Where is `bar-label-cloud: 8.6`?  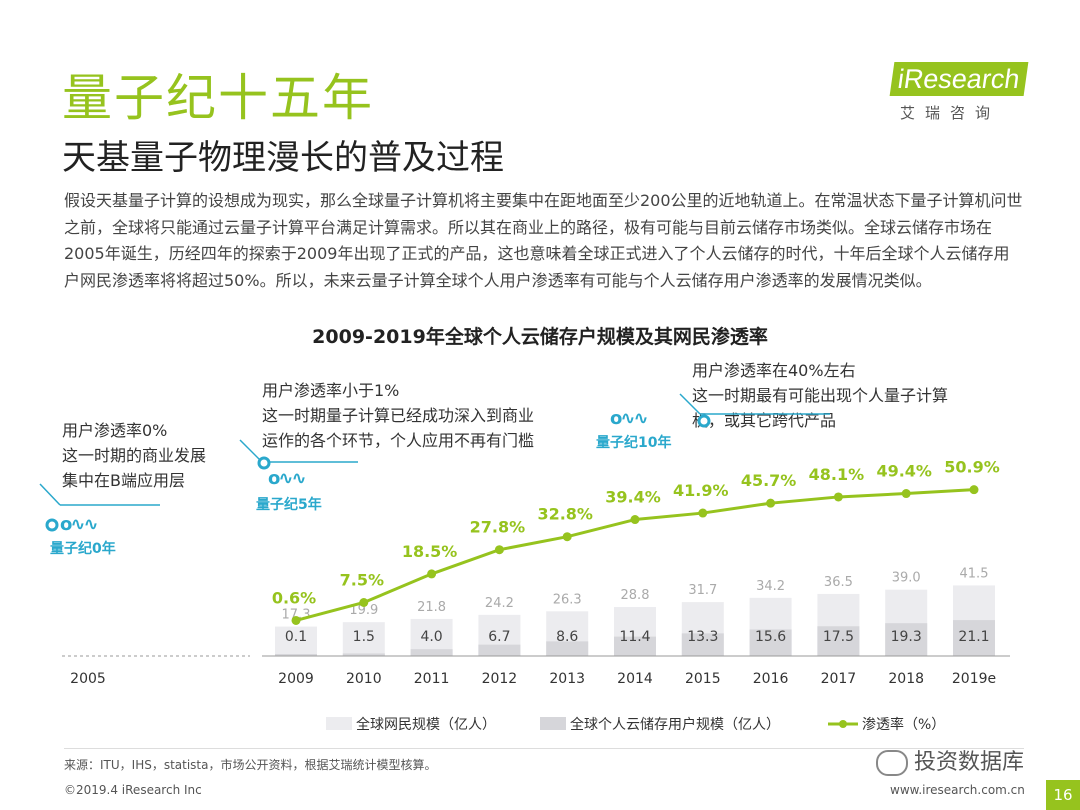
bar-label-cloud: 8.6 is located at coordinates (567, 637).